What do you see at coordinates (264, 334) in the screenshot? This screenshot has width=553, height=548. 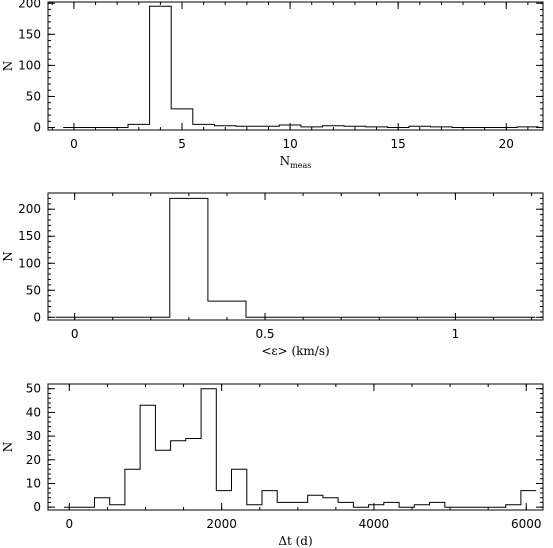 I see `x-tick-label: 0.5` at bounding box center [264, 334].